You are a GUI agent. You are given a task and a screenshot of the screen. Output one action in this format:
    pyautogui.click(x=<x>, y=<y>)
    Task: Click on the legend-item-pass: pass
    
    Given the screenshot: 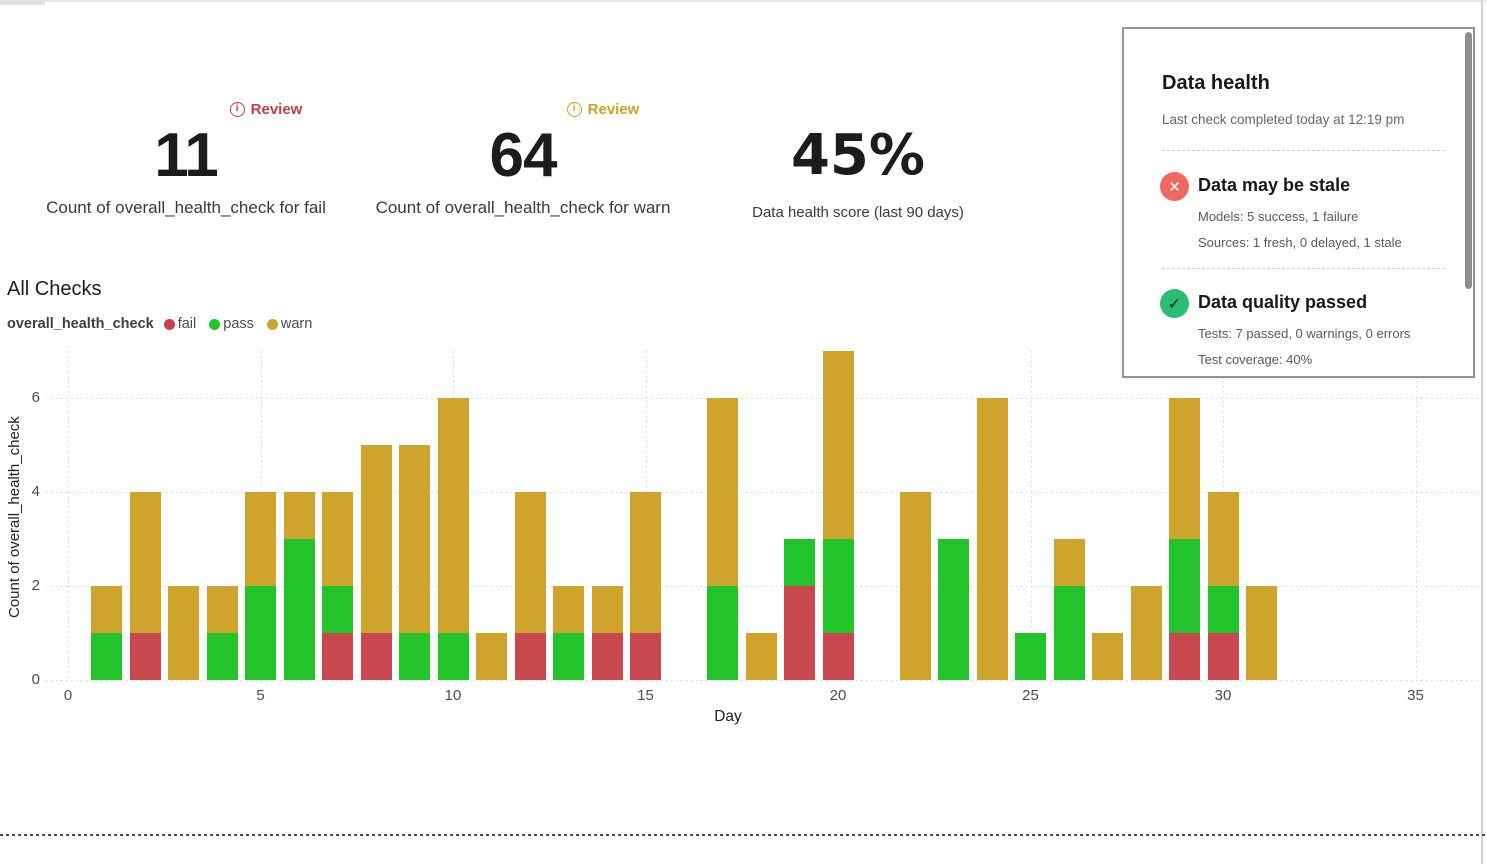 What is the action you would take?
    pyautogui.click(x=231, y=324)
    